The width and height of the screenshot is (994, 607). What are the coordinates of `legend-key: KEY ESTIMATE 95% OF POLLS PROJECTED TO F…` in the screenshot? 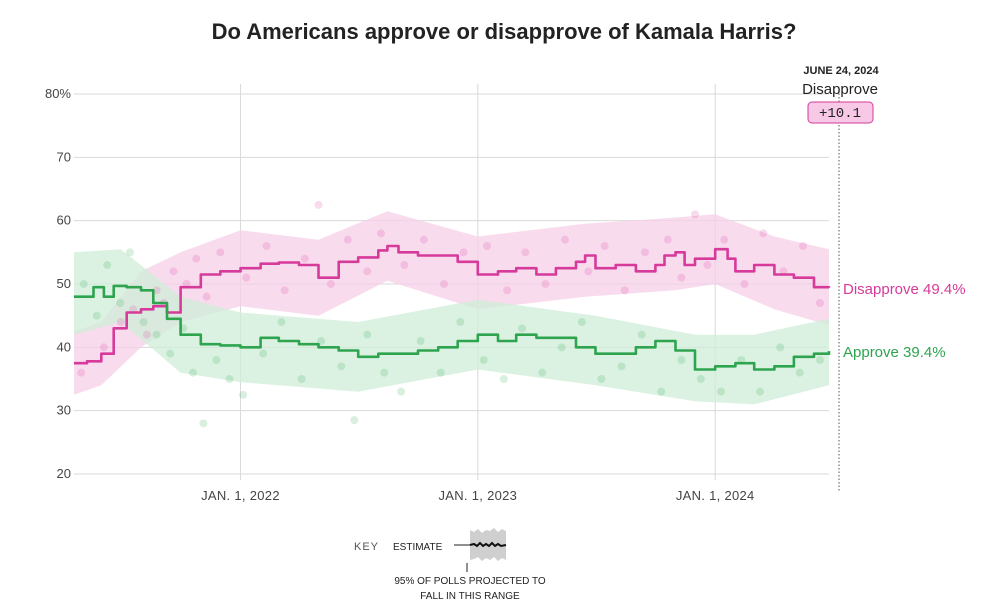 It's located at (450, 565).